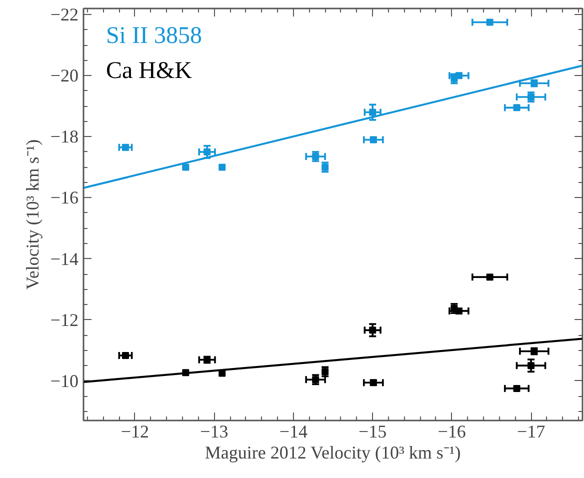 The height and width of the screenshot is (478, 584). Describe the element at coordinates (32, 214) in the screenshot. I see `y-axis-title: Velocity (10³ km s⁻¹)` at that location.